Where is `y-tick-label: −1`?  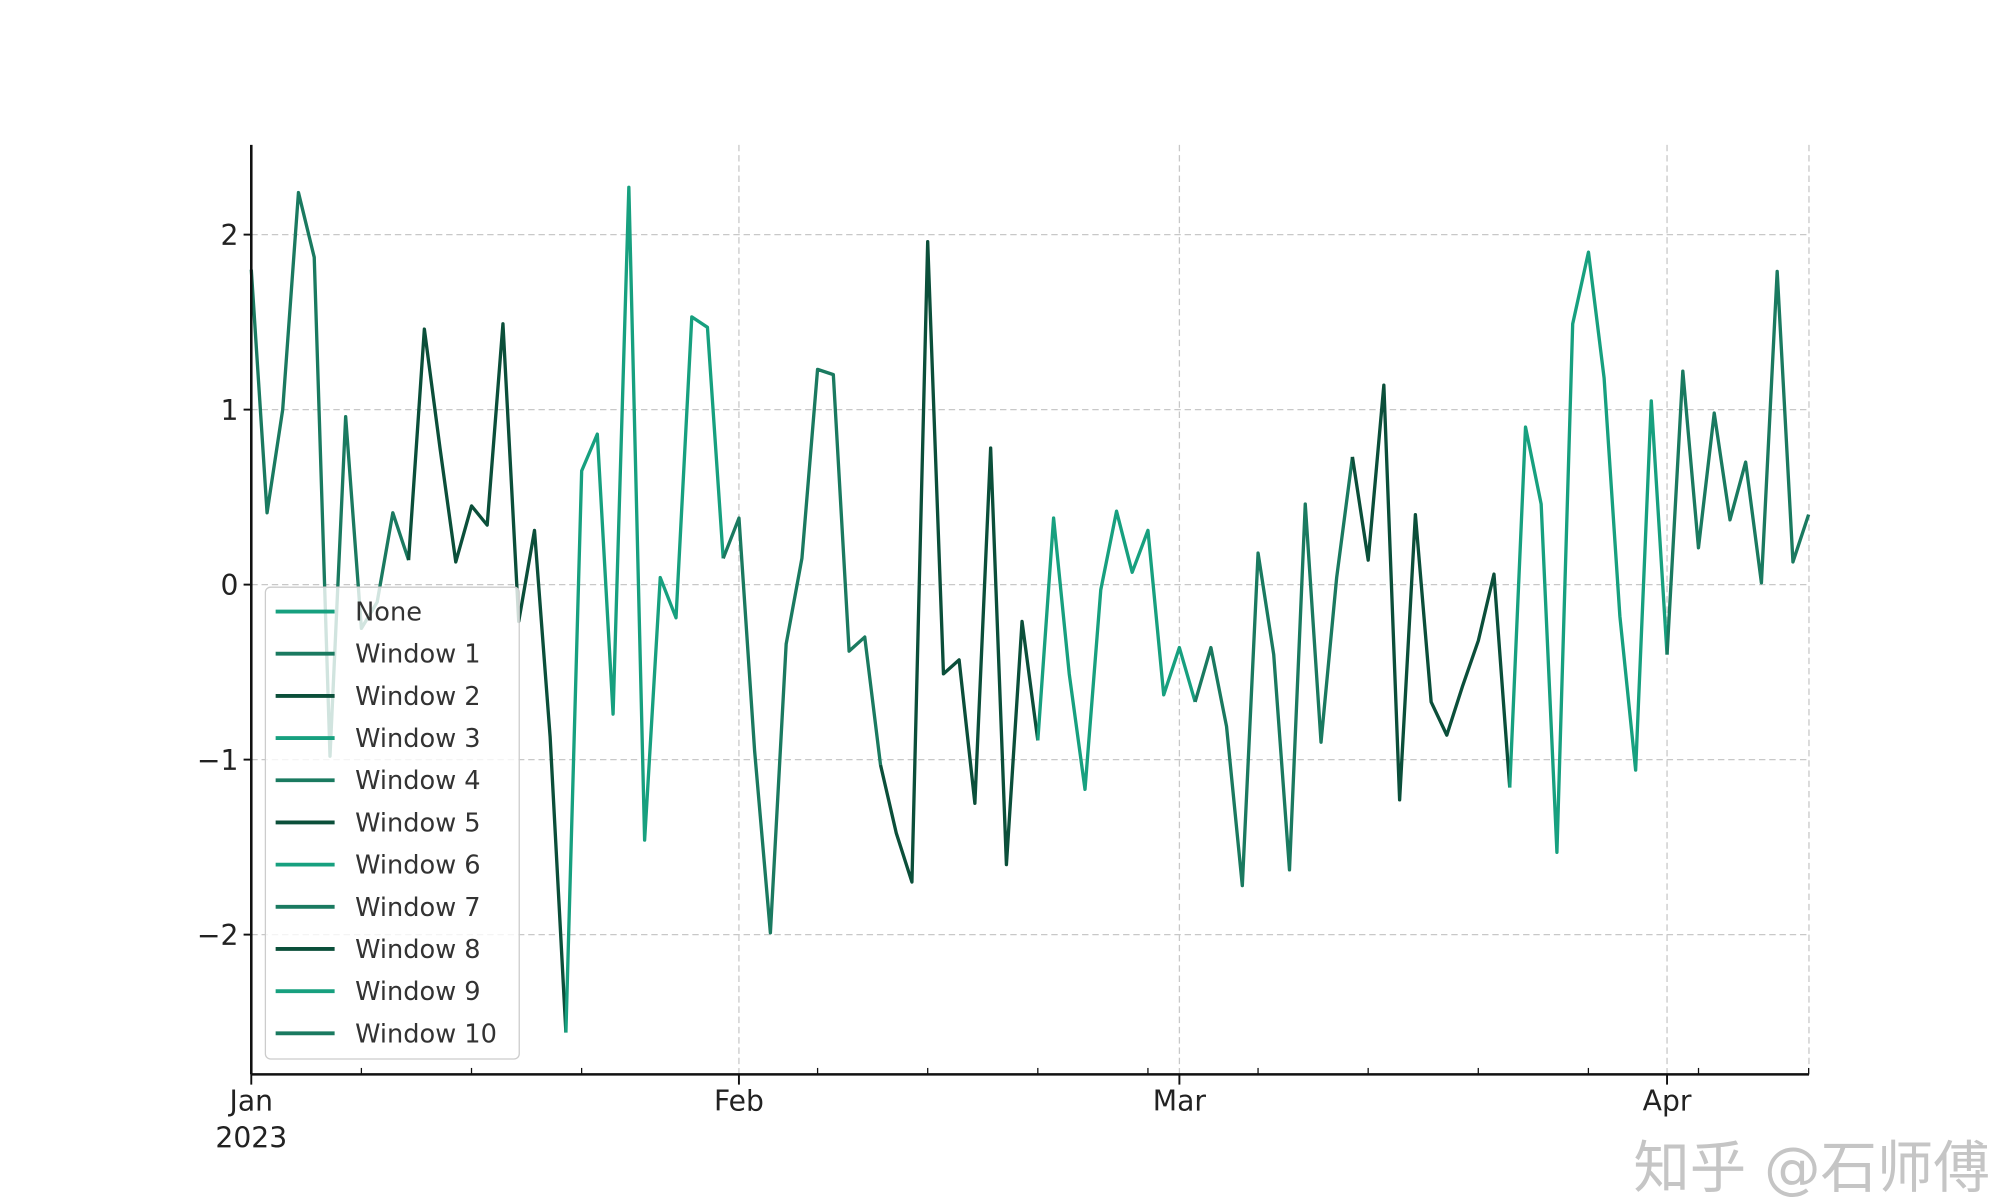
y-tick-label: −1 is located at coordinates (218, 760).